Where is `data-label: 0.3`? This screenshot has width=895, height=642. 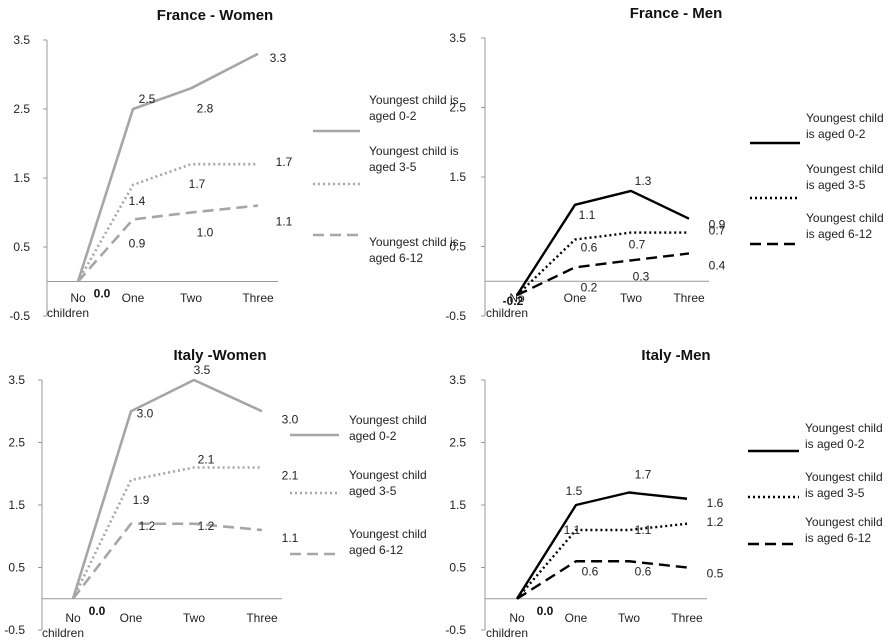 data-label: 0.3 is located at coordinates (641, 276).